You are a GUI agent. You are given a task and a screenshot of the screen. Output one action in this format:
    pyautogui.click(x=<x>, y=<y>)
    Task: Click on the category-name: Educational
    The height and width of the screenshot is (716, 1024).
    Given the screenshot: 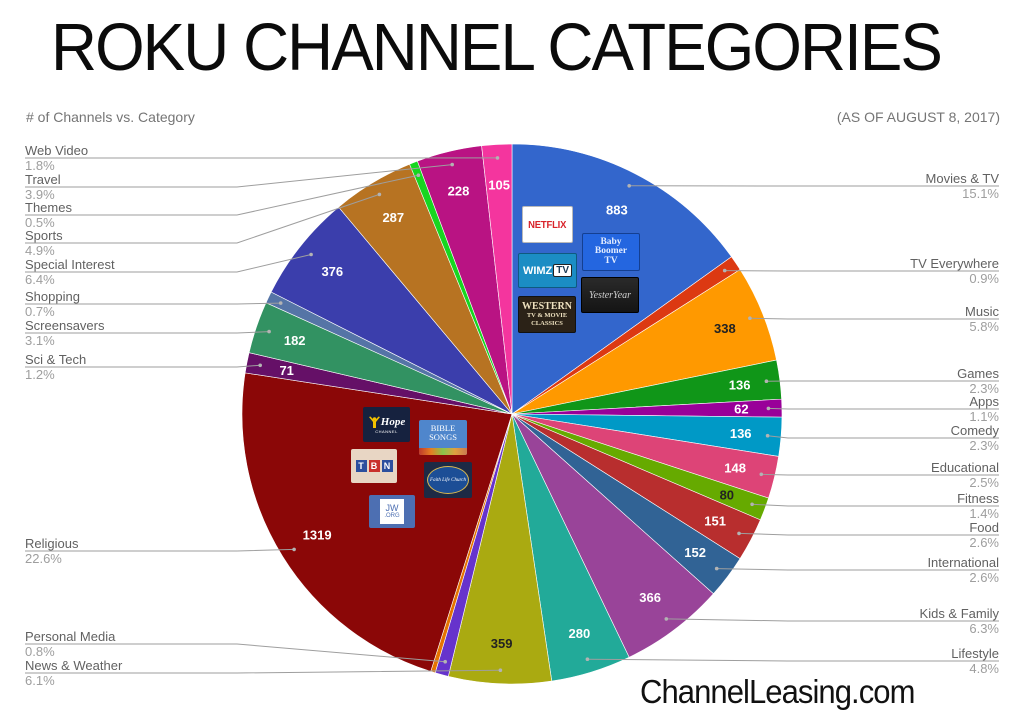 What is the action you would take?
    pyautogui.click(x=965, y=467)
    